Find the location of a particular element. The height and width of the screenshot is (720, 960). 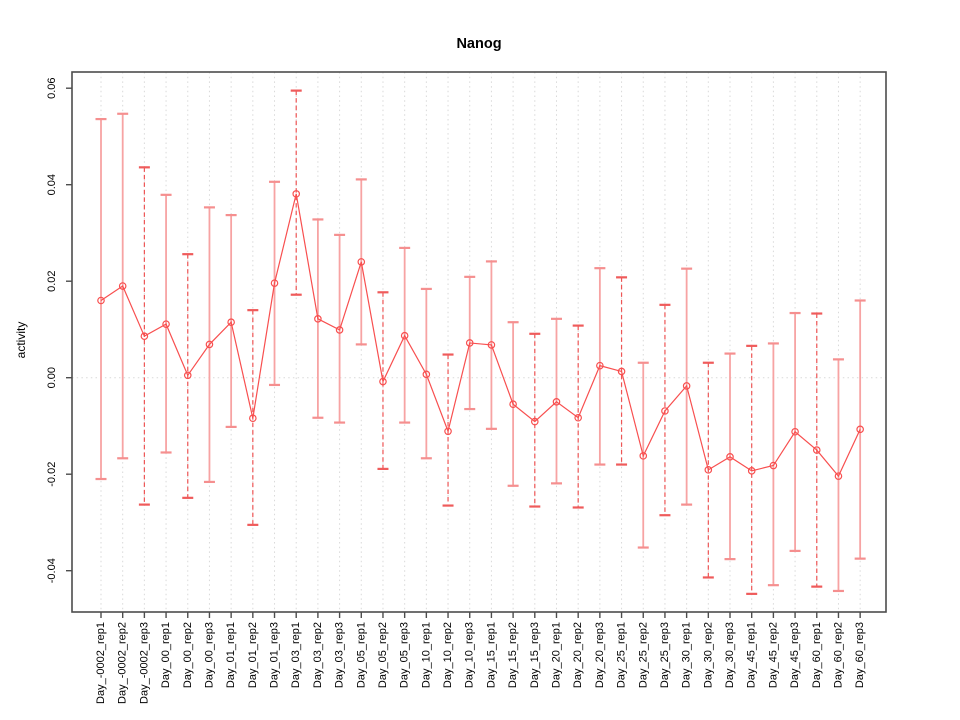

x-tick-label: Day_03_rep2 is located at coordinates (318, 655).